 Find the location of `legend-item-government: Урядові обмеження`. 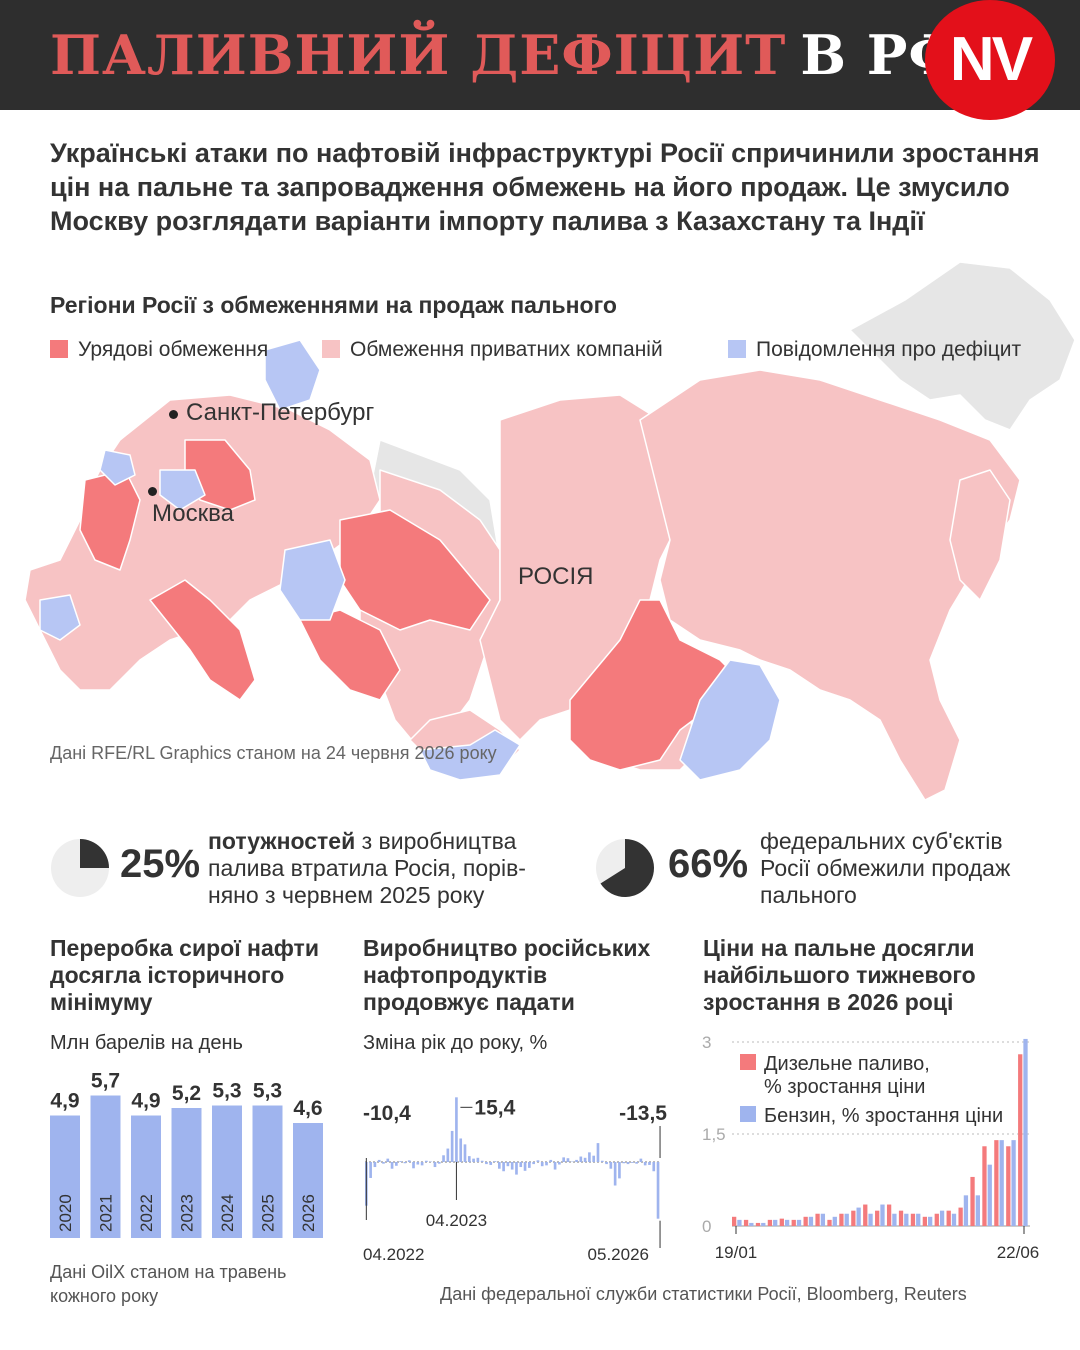

legend-item-government: Урядові обмеження is located at coordinates (159, 350).